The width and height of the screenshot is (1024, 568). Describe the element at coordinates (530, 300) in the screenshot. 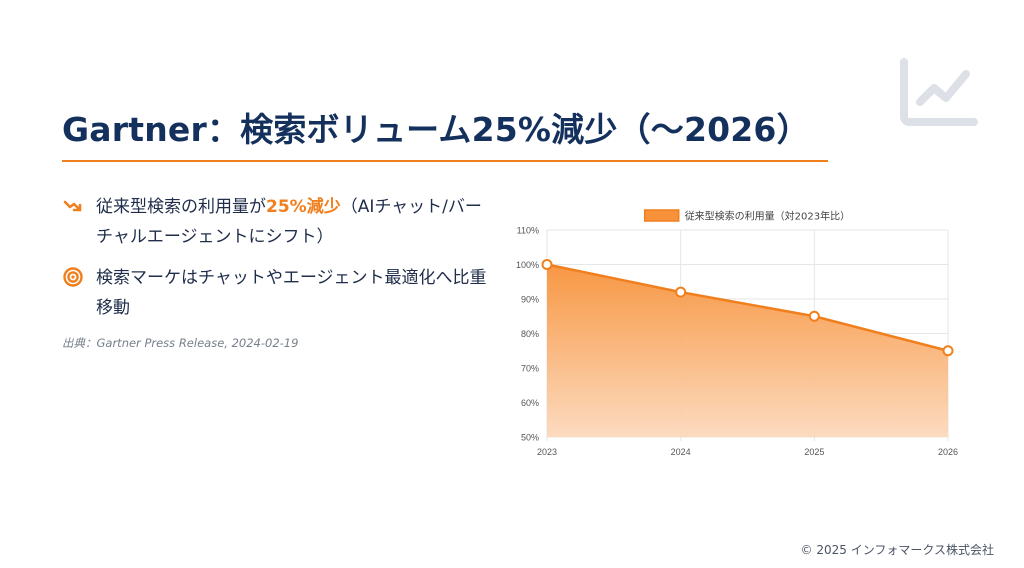

I see `y-tick-label: 90%` at that location.